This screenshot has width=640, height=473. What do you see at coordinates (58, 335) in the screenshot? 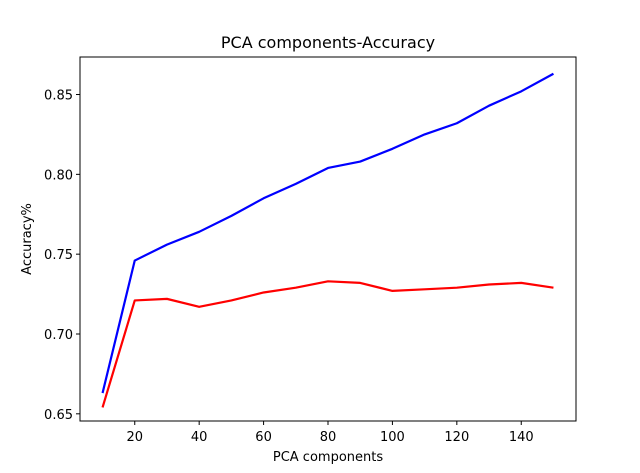
I see `y-tick-label: 0.70` at bounding box center [58, 335].